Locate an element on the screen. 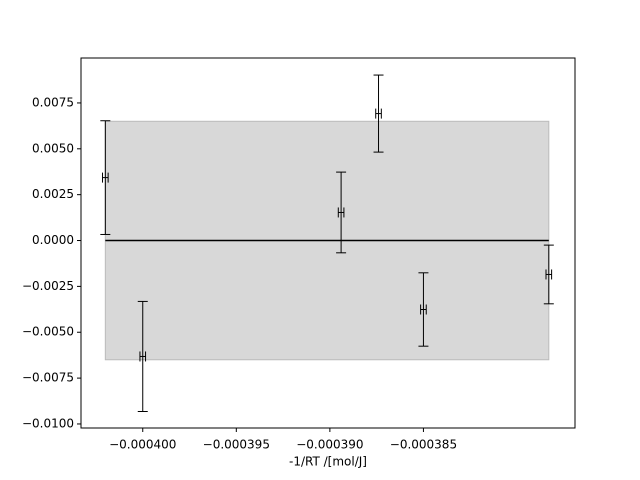 The height and width of the screenshot is (480, 640). x-tick-label: −0.000400 is located at coordinates (142, 445).